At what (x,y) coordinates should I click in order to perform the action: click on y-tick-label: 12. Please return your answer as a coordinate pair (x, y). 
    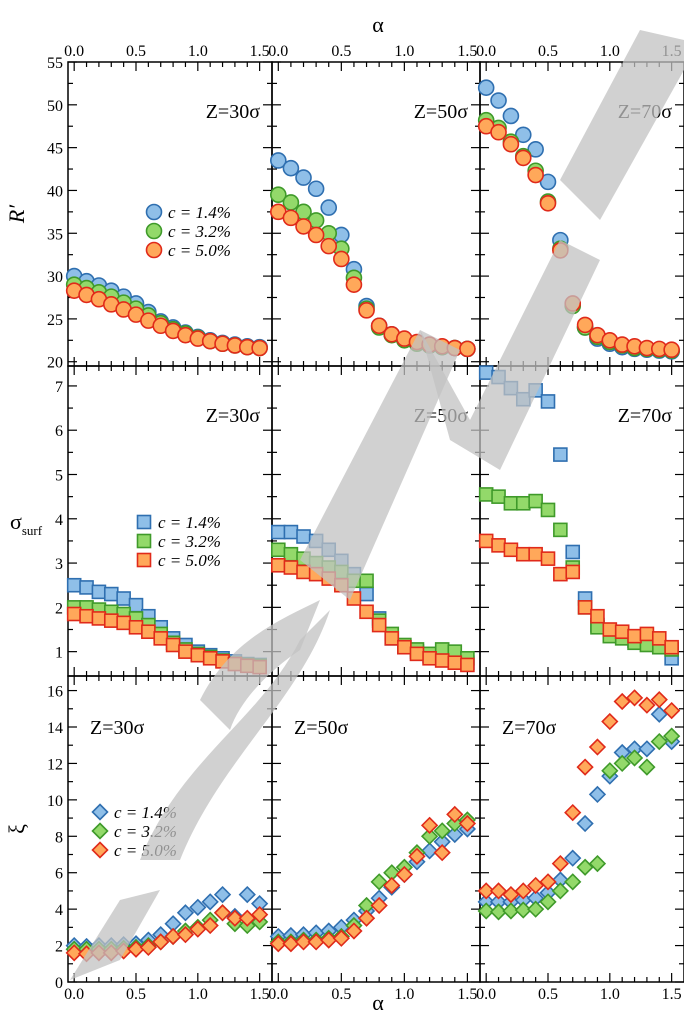
    Looking at the image, I should click on (55, 764).